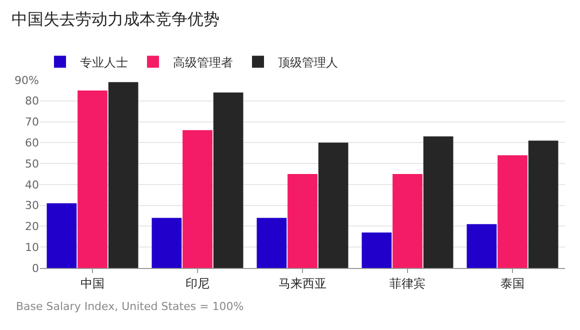  Describe the element at coordinates (203, 62) in the screenshot. I see `legend-label: 高级管理者` at that location.